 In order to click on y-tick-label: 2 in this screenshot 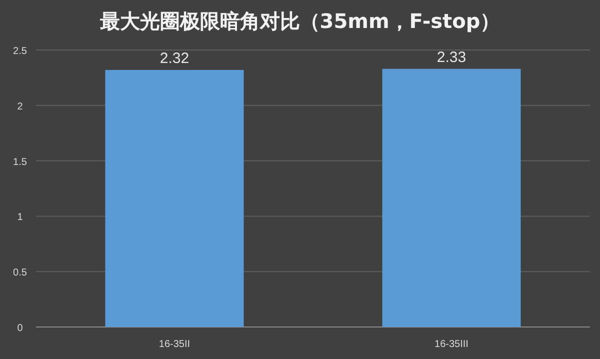, I will do `click(20, 106)`.